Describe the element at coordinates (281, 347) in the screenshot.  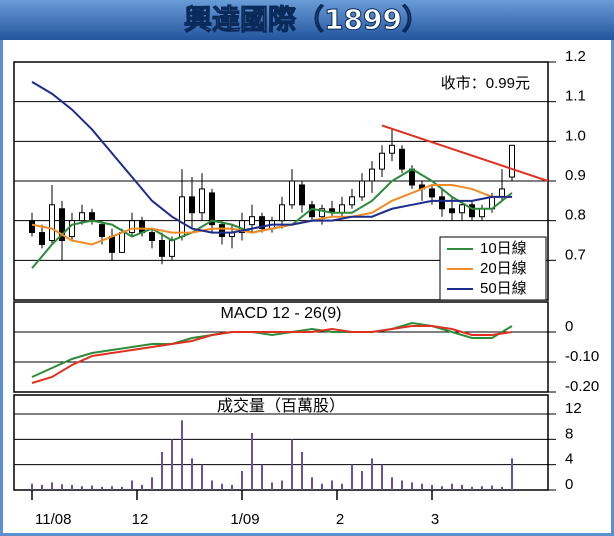
I see `panel-frame` at that location.